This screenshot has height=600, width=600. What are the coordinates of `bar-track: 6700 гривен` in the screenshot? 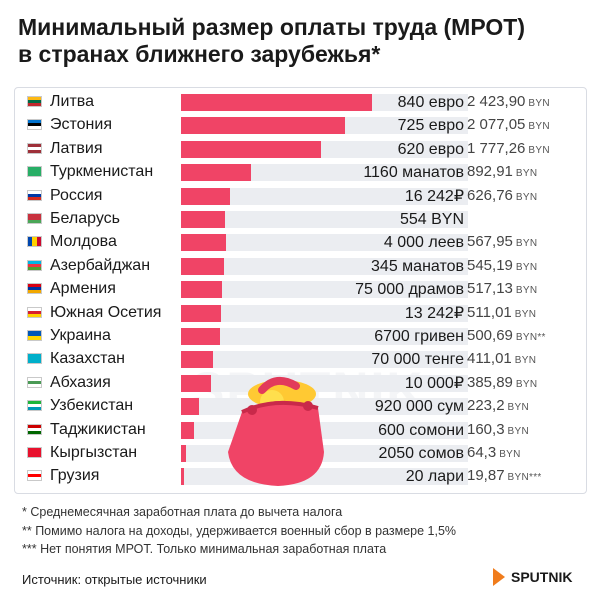 It's located at (324, 336).